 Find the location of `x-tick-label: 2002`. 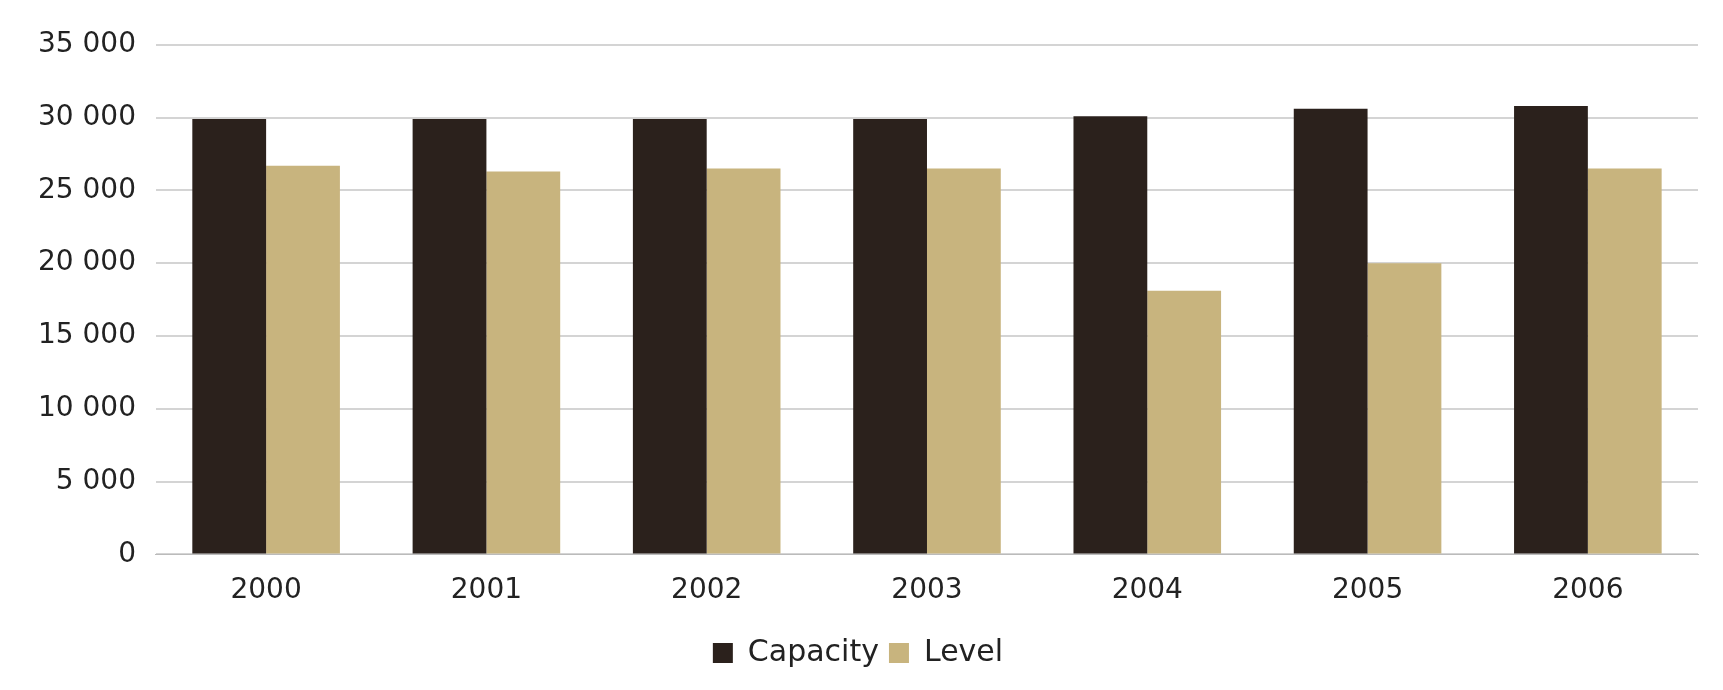

x-tick-label: 2002 is located at coordinates (707, 589).